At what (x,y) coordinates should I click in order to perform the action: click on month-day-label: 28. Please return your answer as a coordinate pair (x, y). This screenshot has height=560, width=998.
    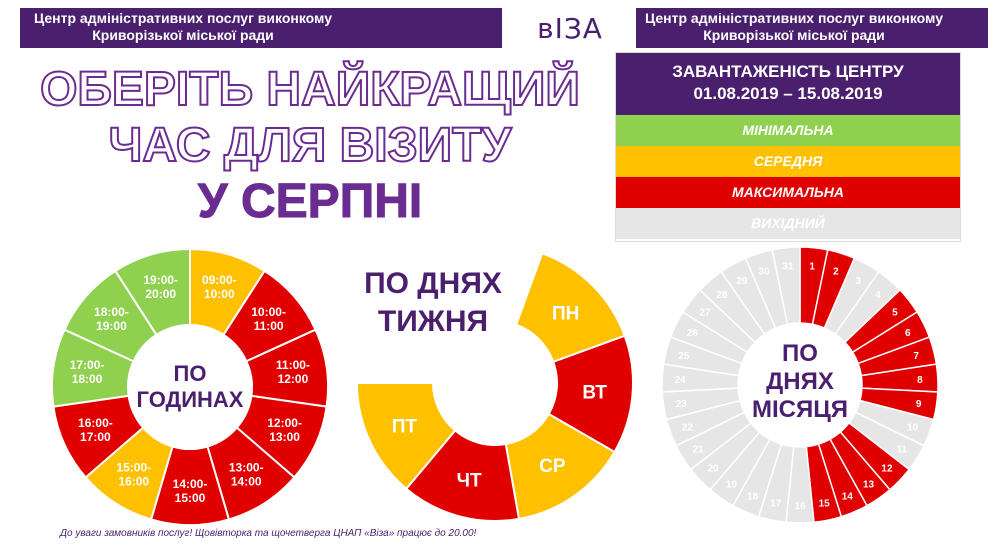
    Looking at the image, I should click on (722, 295).